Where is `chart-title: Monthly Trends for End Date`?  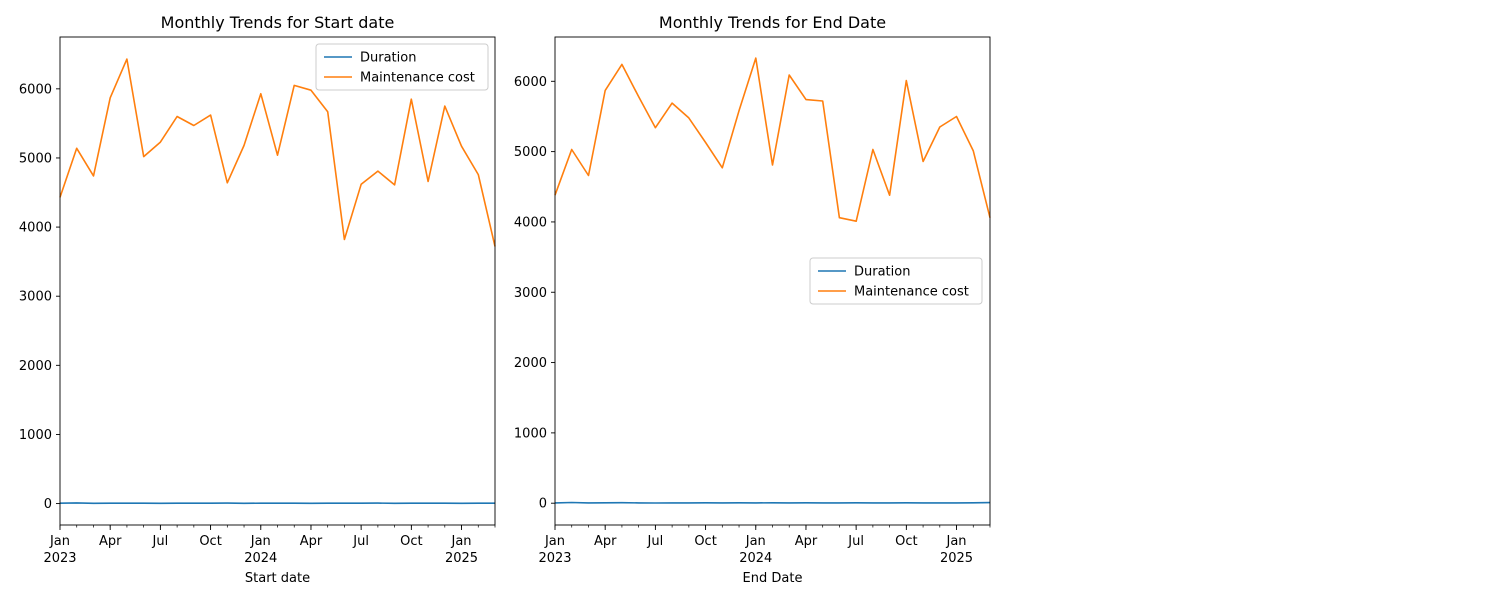
chart-title: Monthly Trends for End Date is located at coordinates (772, 22).